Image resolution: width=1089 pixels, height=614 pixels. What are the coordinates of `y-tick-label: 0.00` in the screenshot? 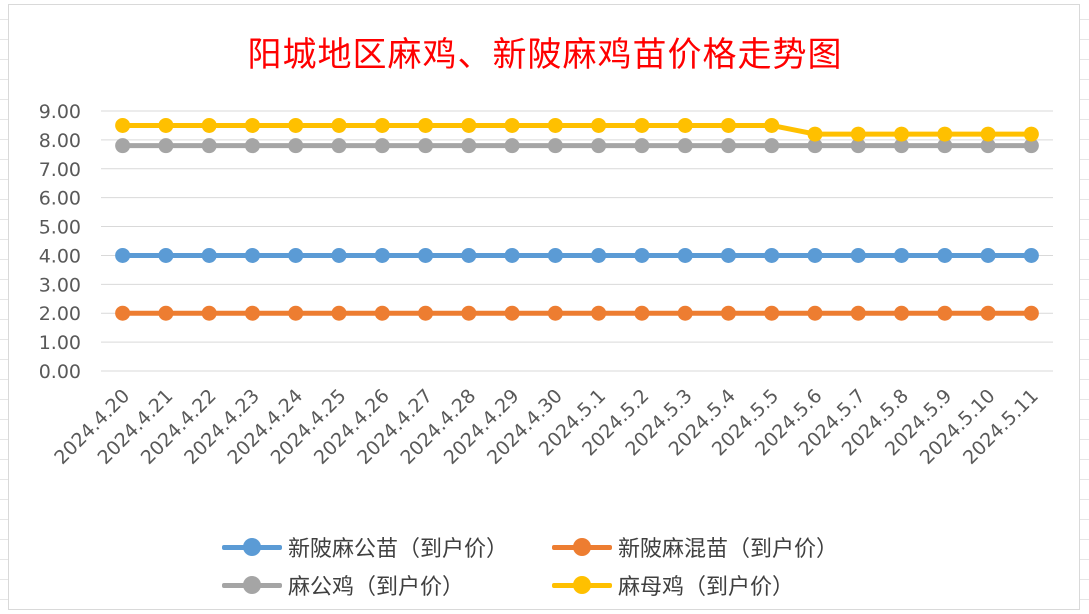 It's located at (60, 372).